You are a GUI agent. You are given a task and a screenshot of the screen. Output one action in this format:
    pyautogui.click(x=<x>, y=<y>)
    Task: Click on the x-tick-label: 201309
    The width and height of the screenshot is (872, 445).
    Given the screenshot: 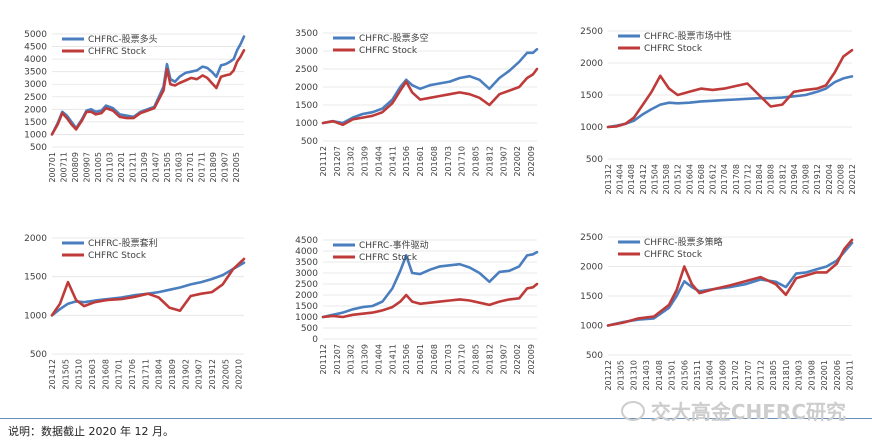 What is the action you would take?
    pyautogui.click(x=144, y=167)
    